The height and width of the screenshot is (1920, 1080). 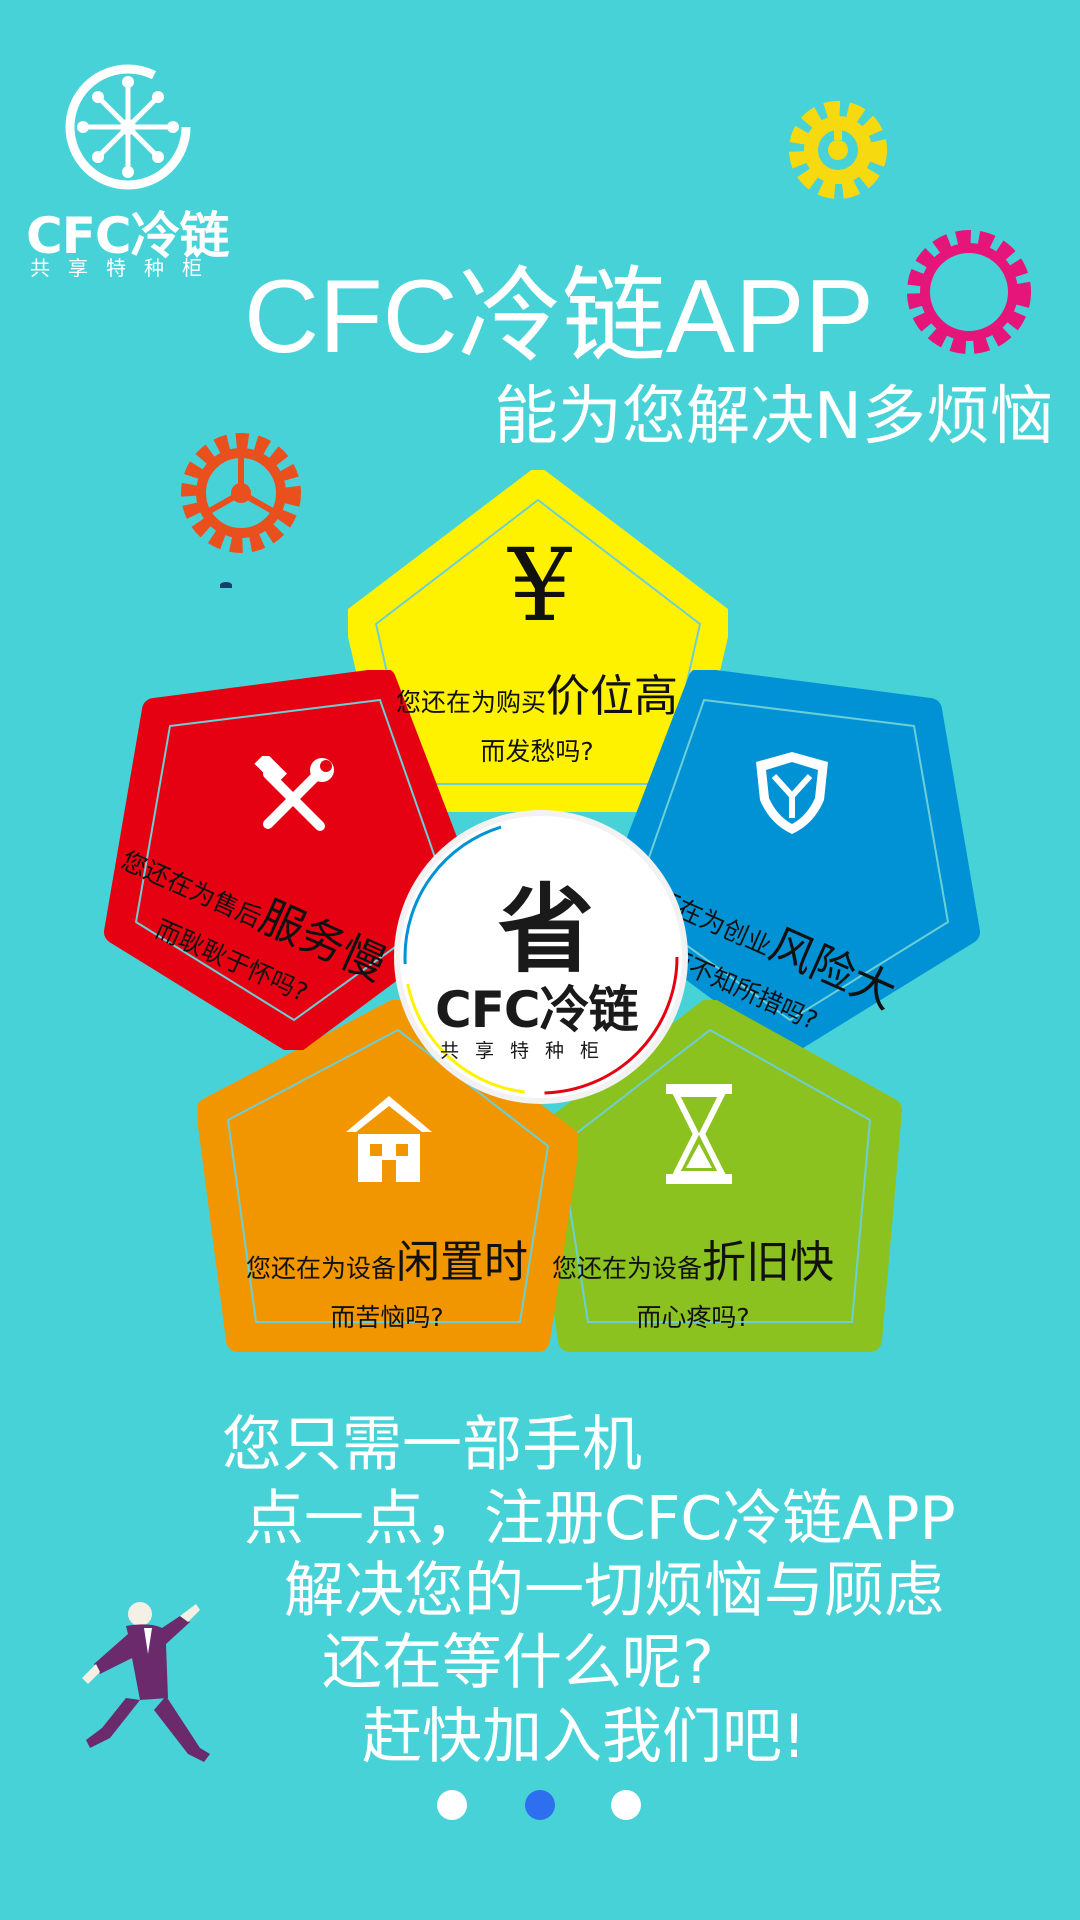 What do you see at coordinates (537, 718) in the screenshot?
I see `petal-price-text: 您还在为购买价位高 而发愁吗?` at bounding box center [537, 718].